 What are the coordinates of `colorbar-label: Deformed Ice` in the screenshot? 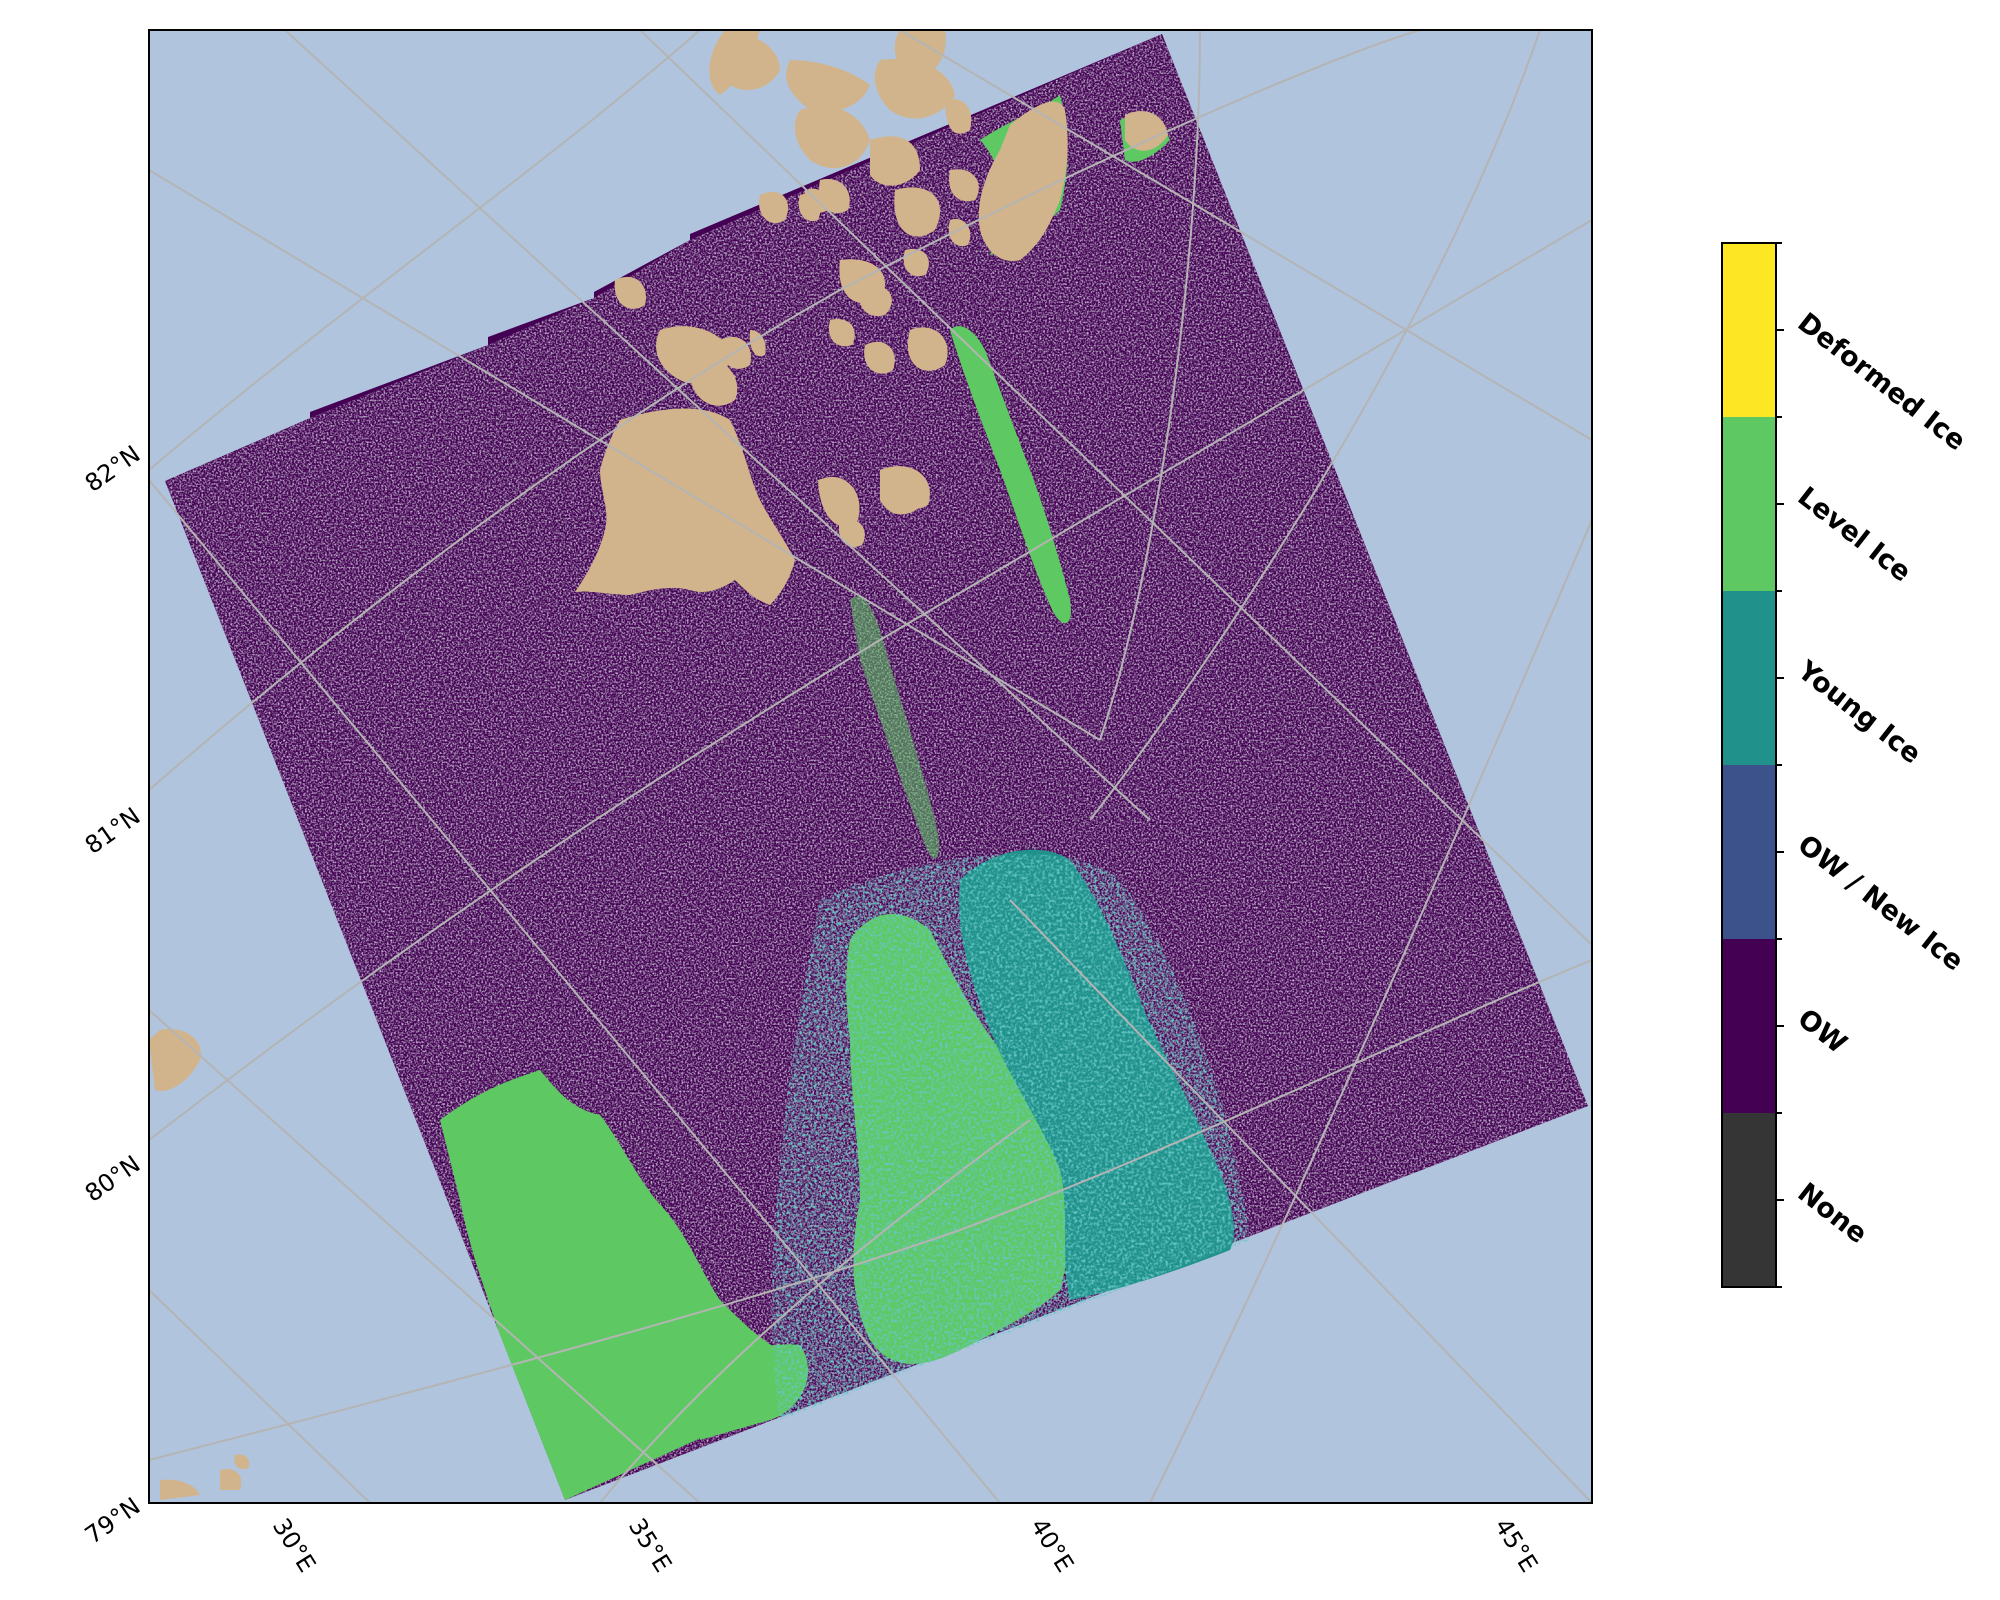 It's located at (1882, 382).